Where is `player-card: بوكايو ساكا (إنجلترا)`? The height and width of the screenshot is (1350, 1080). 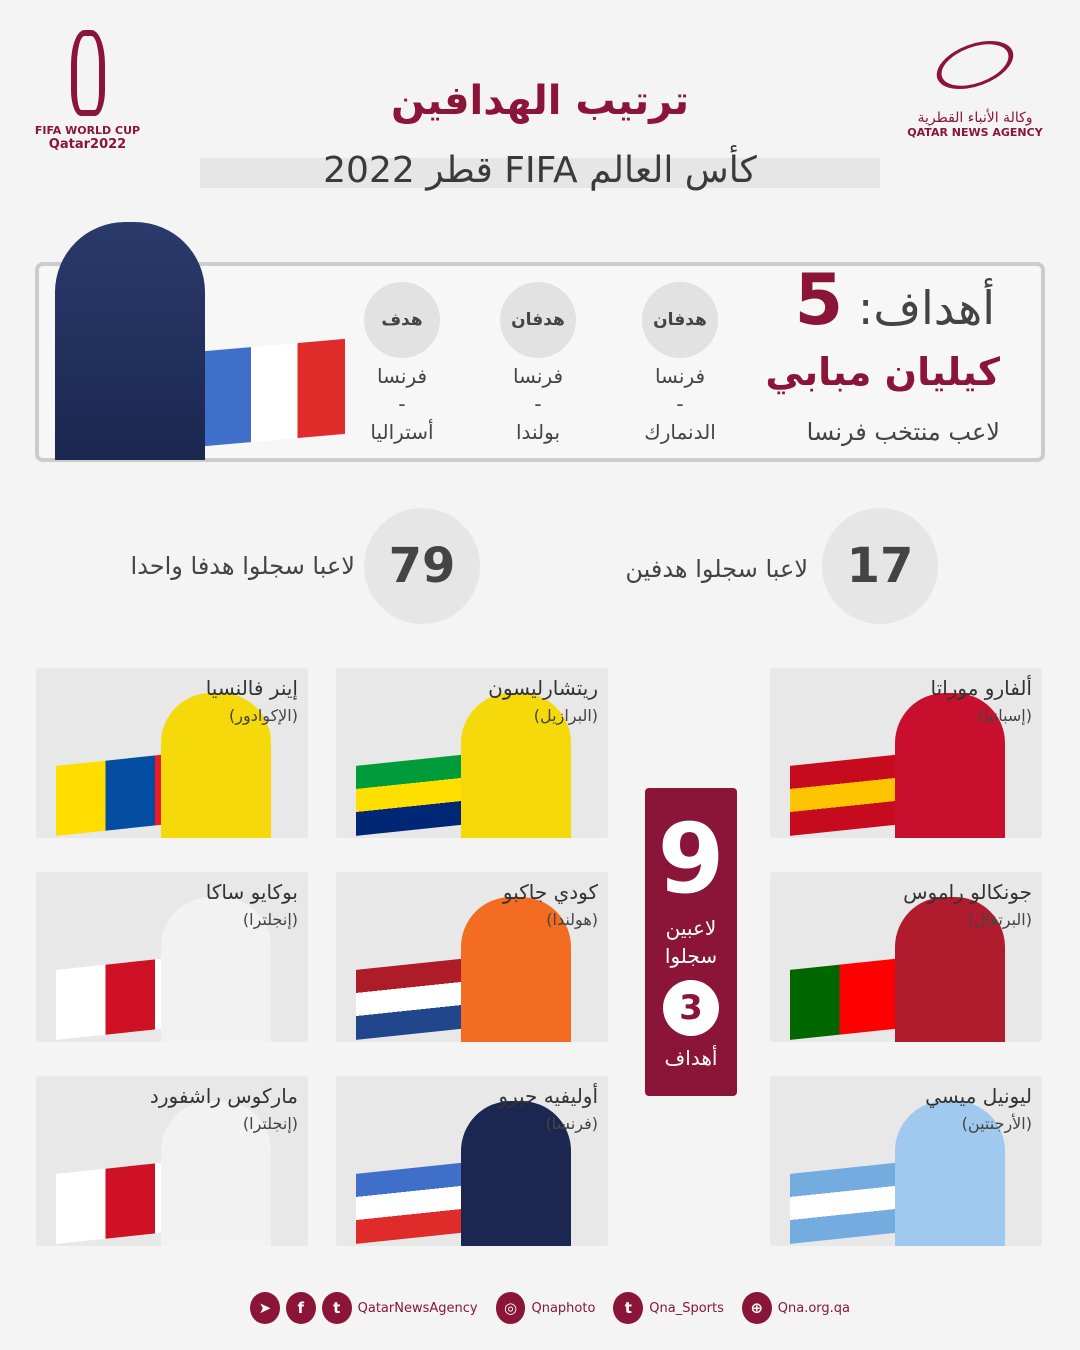
player-card: بوكايو ساكا (إنجلترا) is located at coordinates (172, 957).